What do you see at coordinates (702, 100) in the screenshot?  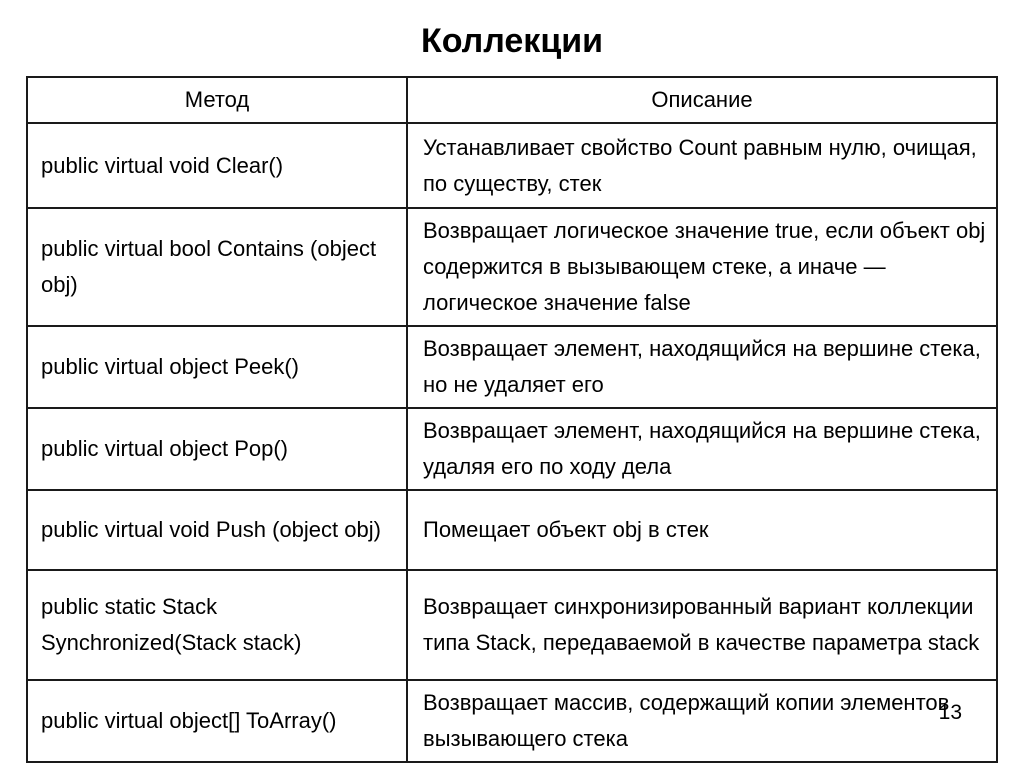 I see `table-header-description: Описание` at bounding box center [702, 100].